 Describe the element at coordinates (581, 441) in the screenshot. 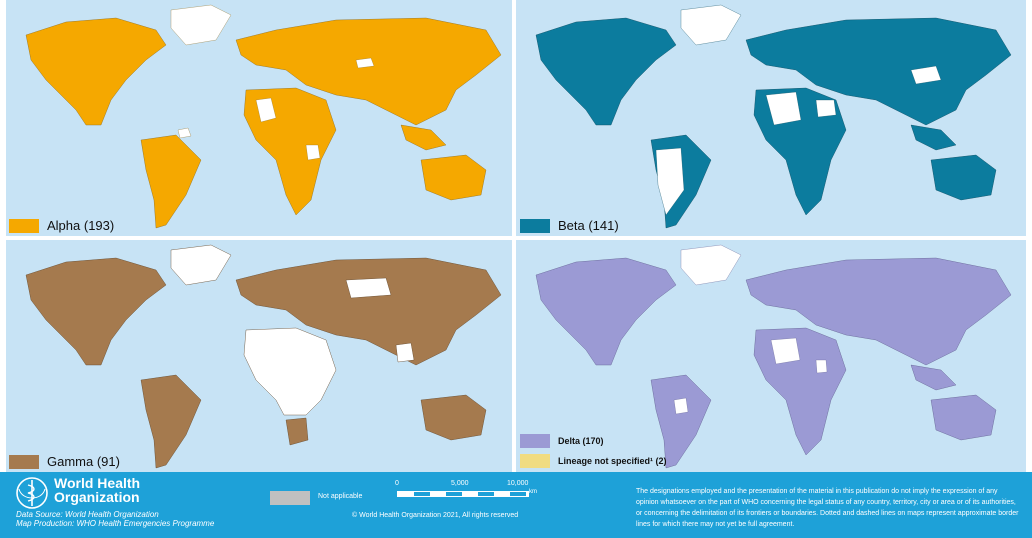

I see `legend-label-delta: Delta (170)` at that location.